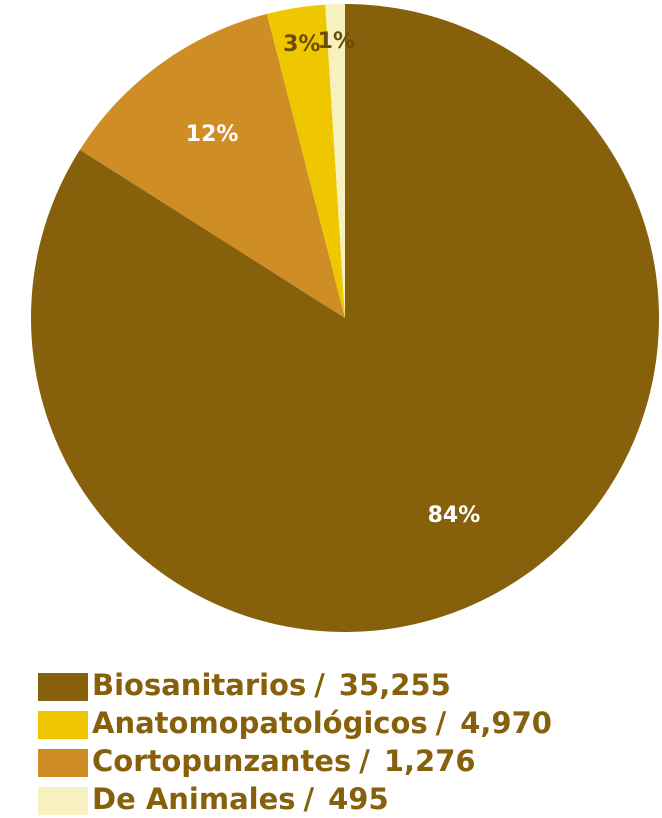 This screenshot has width=662, height=818. What do you see at coordinates (395, 685) in the screenshot?
I see `legend-amount: 35,255` at bounding box center [395, 685].